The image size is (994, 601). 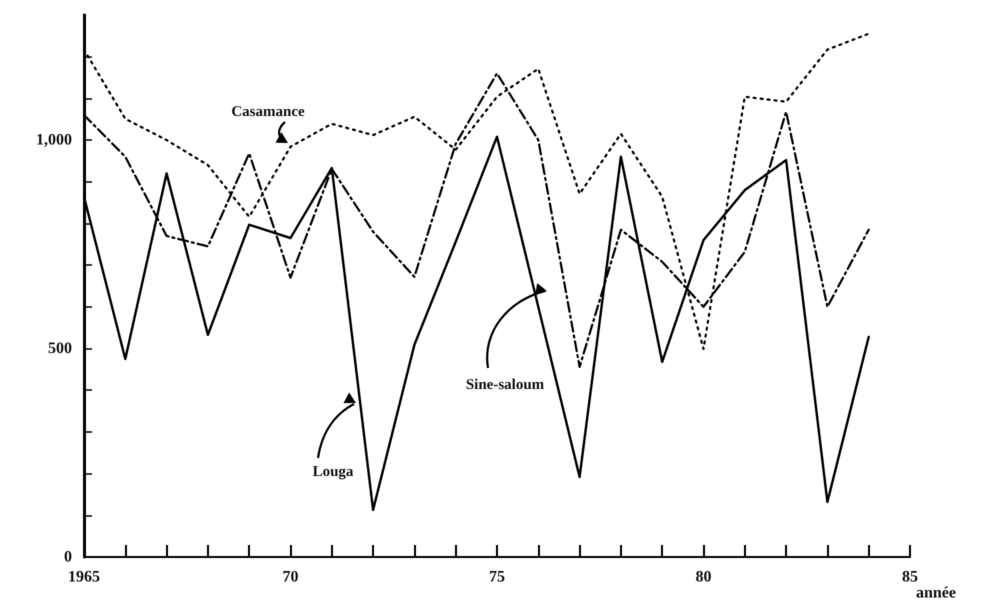 What do you see at coordinates (497, 577) in the screenshot?
I see `x-tick-label: 75` at bounding box center [497, 577].